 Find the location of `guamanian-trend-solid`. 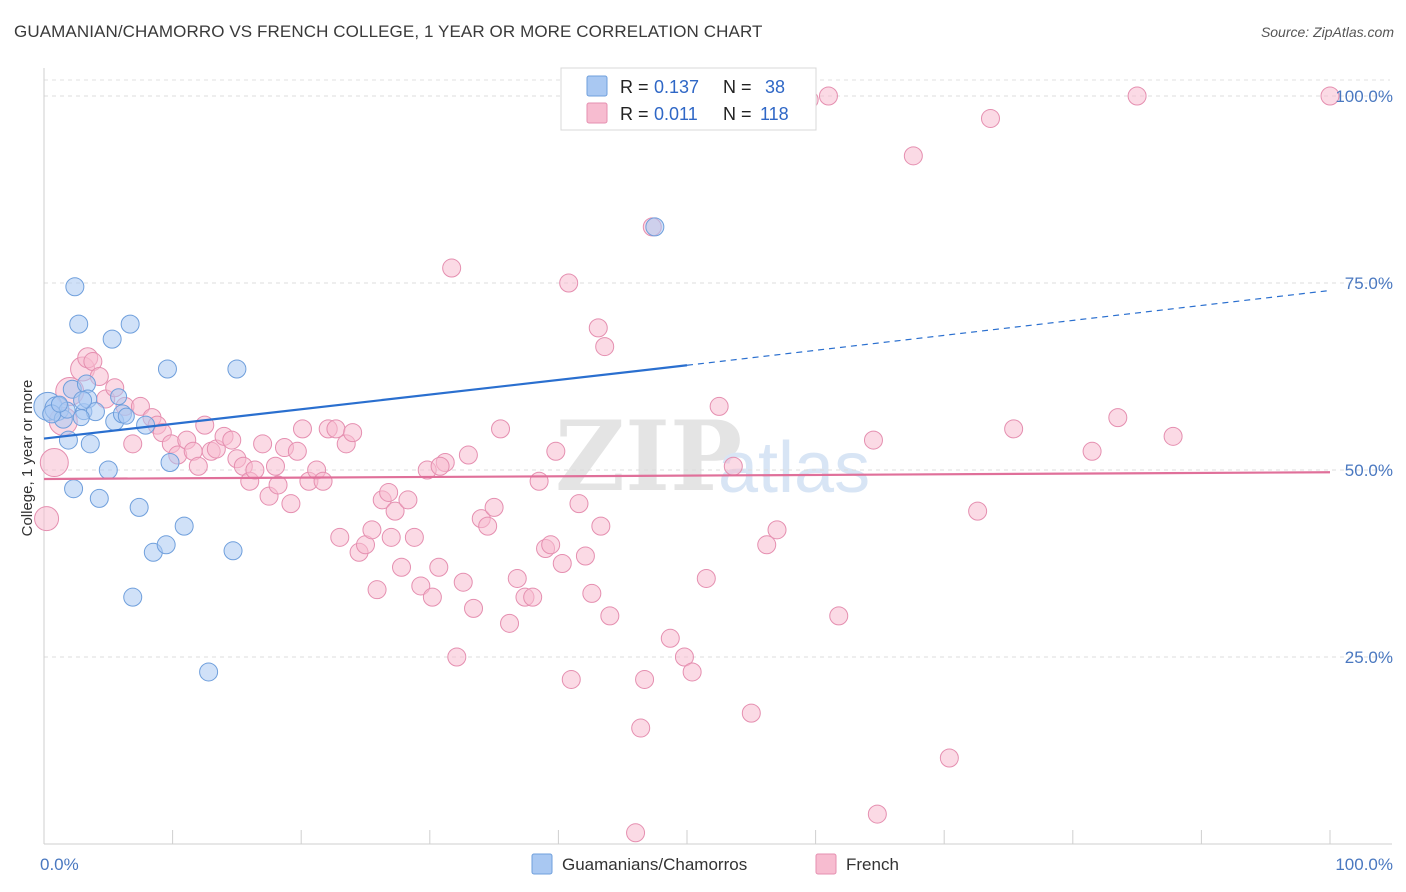

guamanian-trend-solid is located at coordinates (365, 402).